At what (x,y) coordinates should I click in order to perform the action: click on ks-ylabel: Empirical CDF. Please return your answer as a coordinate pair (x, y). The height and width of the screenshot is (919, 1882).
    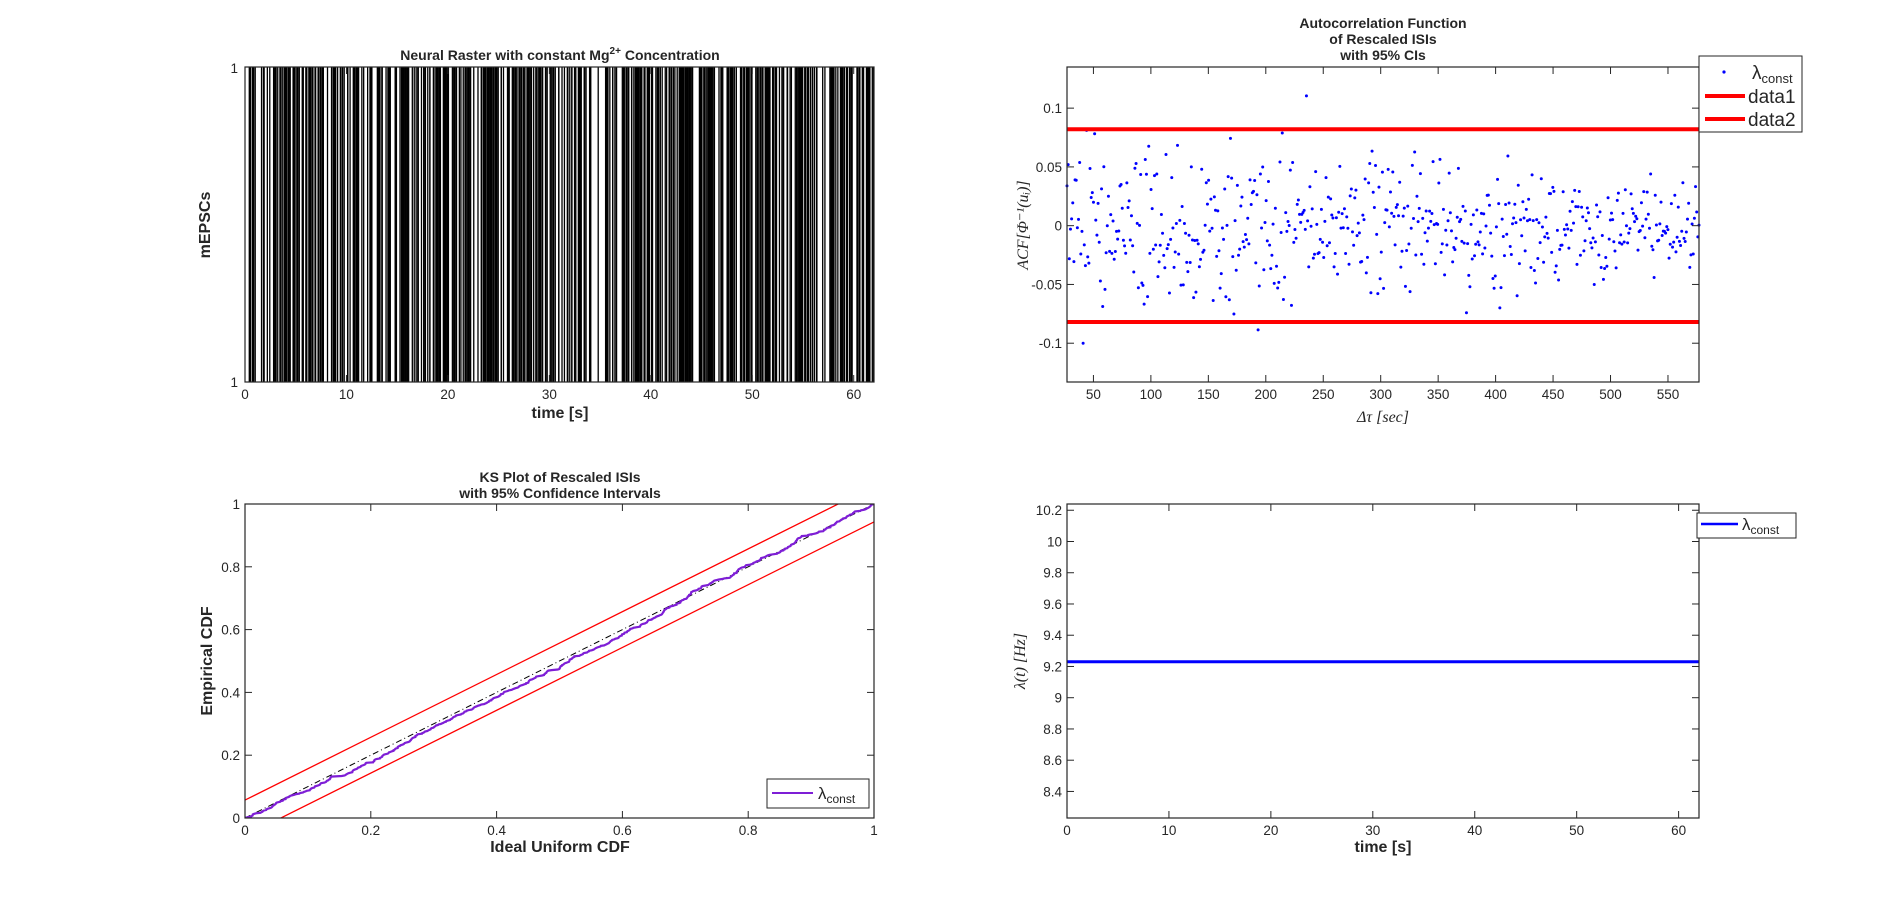
    Looking at the image, I should click on (207, 661).